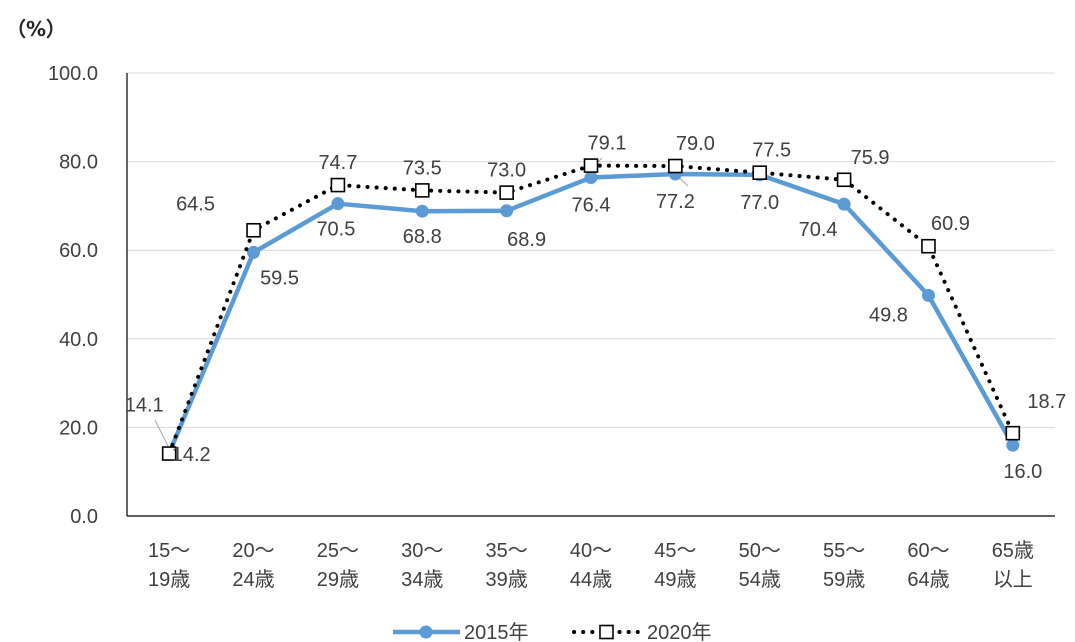 The width and height of the screenshot is (1075, 642). What do you see at coordinates (760, 551) in the screenshot?
I see `x-tick-label: 50～` at bounding box center [760, 551].